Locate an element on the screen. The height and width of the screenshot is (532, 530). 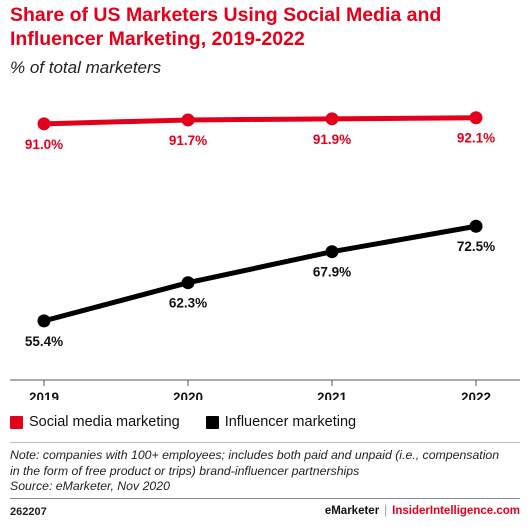
brand-footer: eMarketer | InsiderIntelligence.com is located at coordinates (422, 511).